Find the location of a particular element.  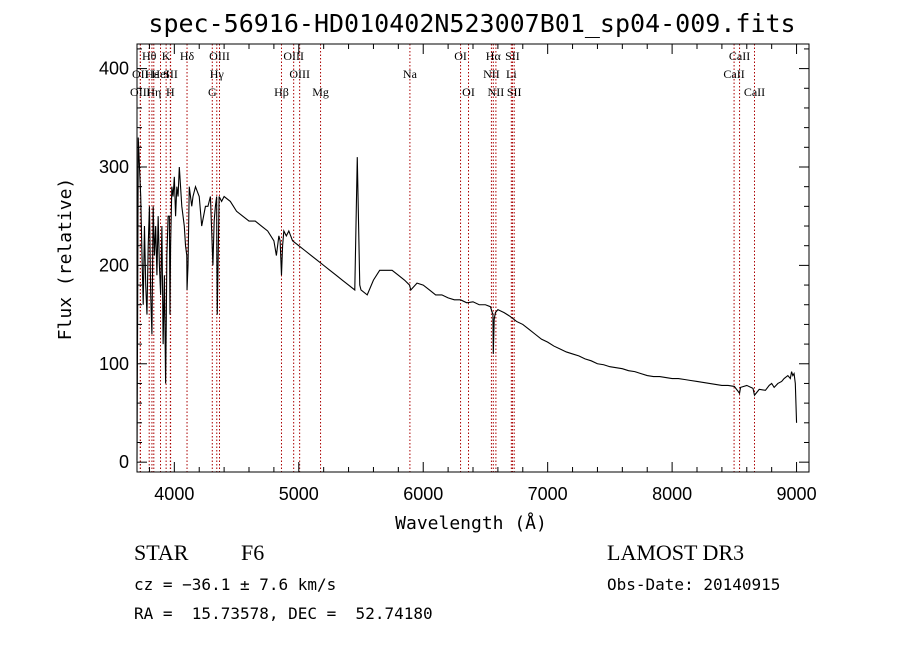

line-label: OII is located at coordinates (140, 74).